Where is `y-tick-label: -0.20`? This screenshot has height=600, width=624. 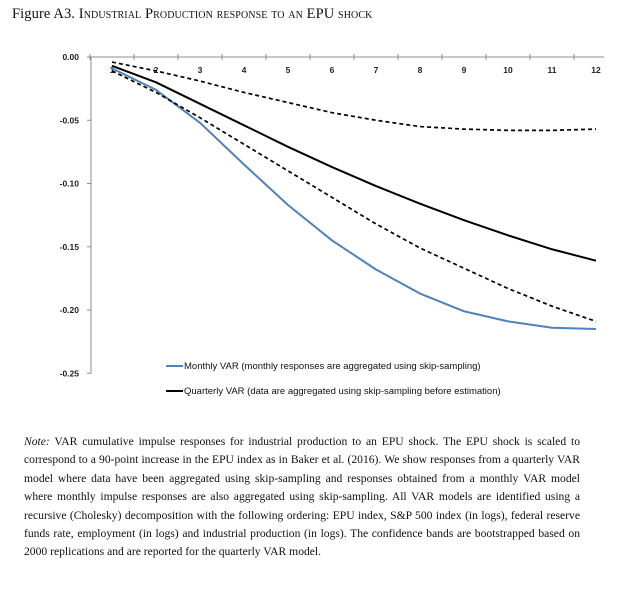 y-tick-label: -0.20 is located at coordinates (70, 310).